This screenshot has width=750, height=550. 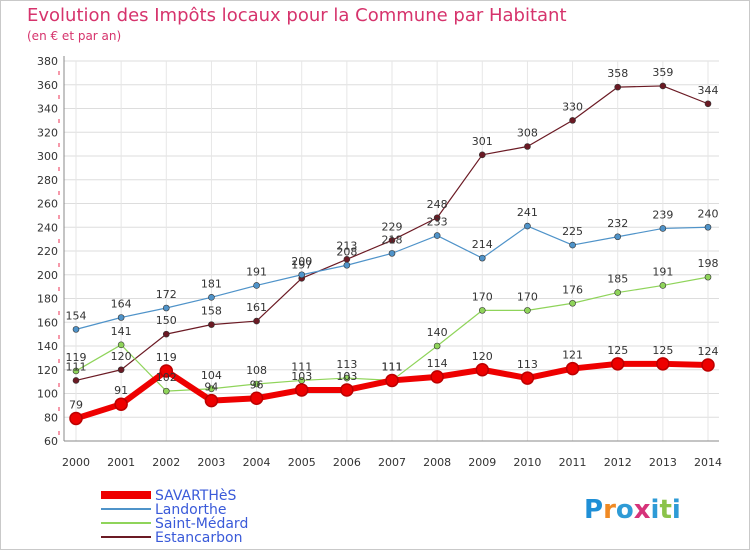 I want to click on data-label: 161, so click(x=256, y=307).